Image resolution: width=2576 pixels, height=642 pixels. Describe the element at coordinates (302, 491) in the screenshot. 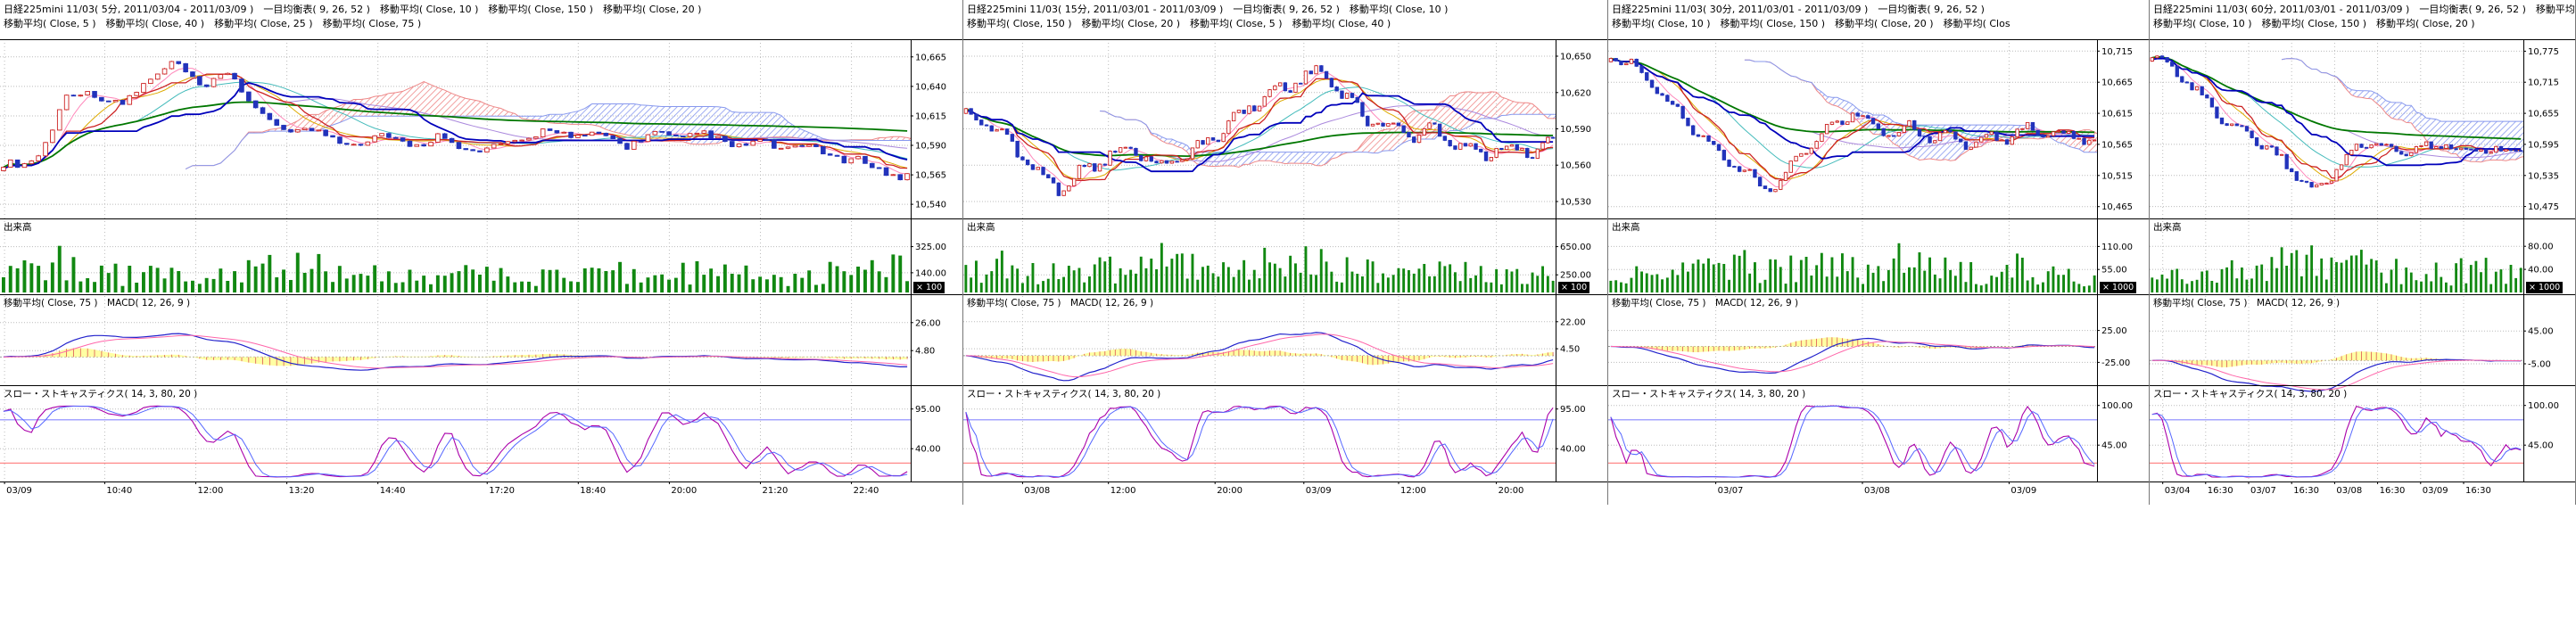

I see `svg-text: 13:20` at that location.